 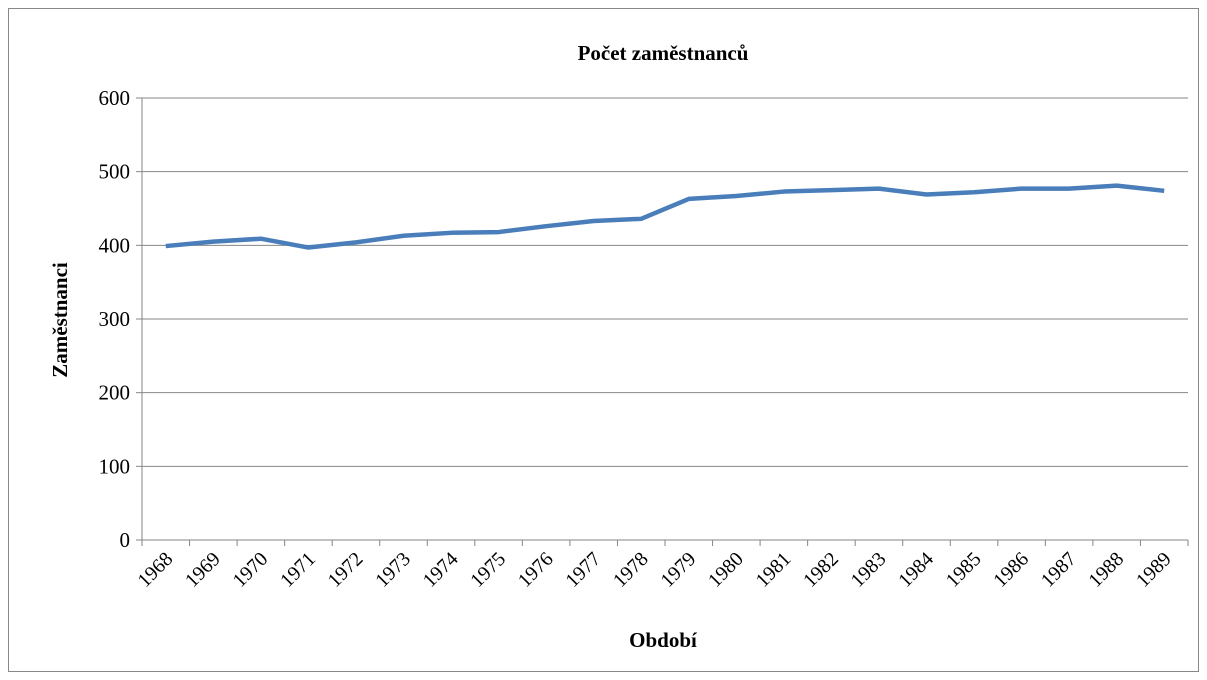 I want to click on chart-title: Počet zaměstnanců, so click(x=663, y=53).